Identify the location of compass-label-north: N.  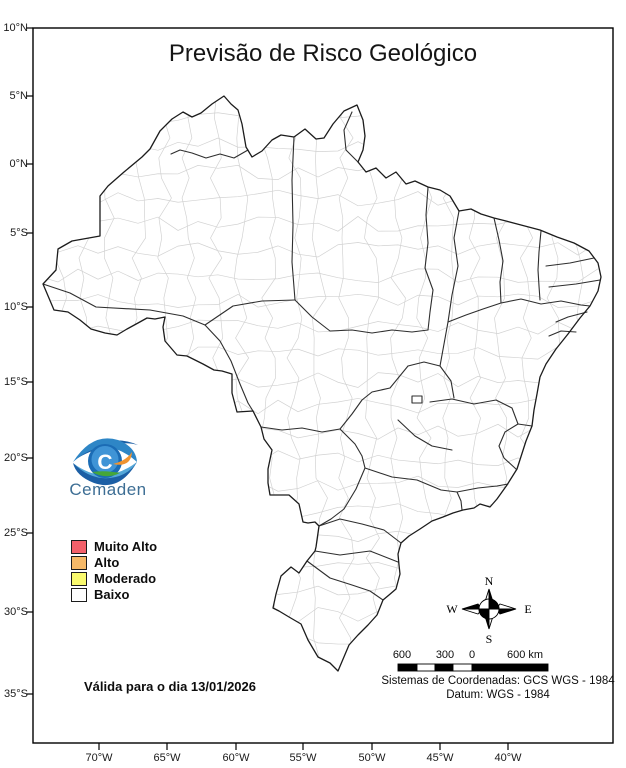
(489, 581).